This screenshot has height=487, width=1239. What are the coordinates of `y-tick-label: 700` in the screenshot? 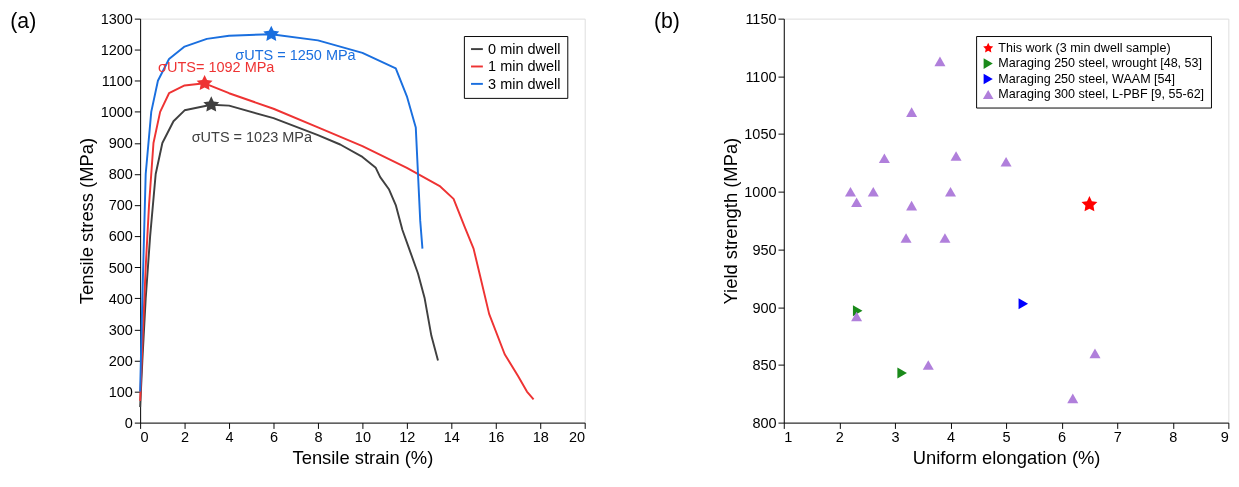 It's located at (120, 205).